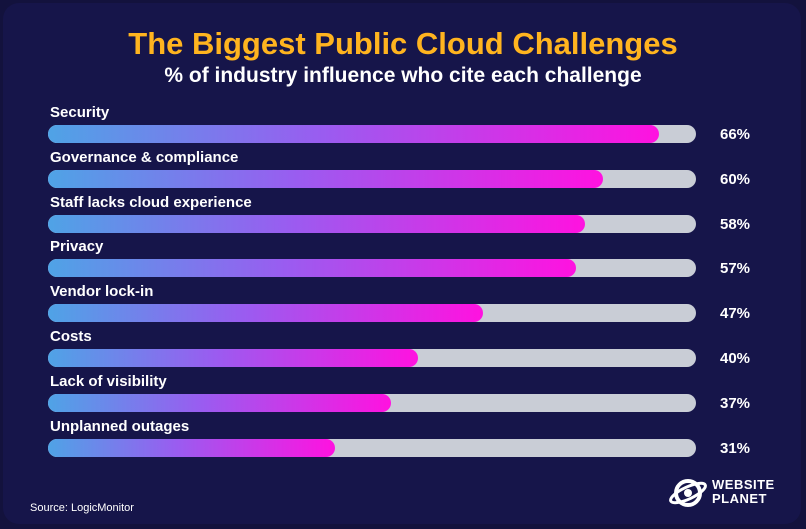 The height and width of the screenshot is (529, 806). What do you see at coordinates (735, 314) in the screenshot?
I see `value-label: 47%` at bounding box center [735, 314].